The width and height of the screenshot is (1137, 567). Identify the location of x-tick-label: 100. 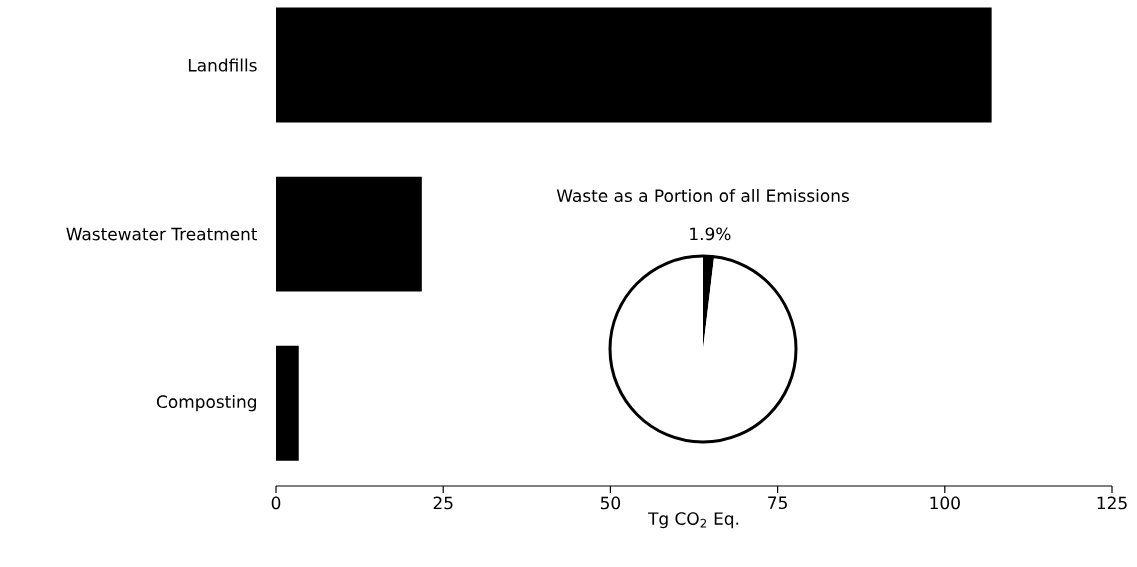
(945, 503).